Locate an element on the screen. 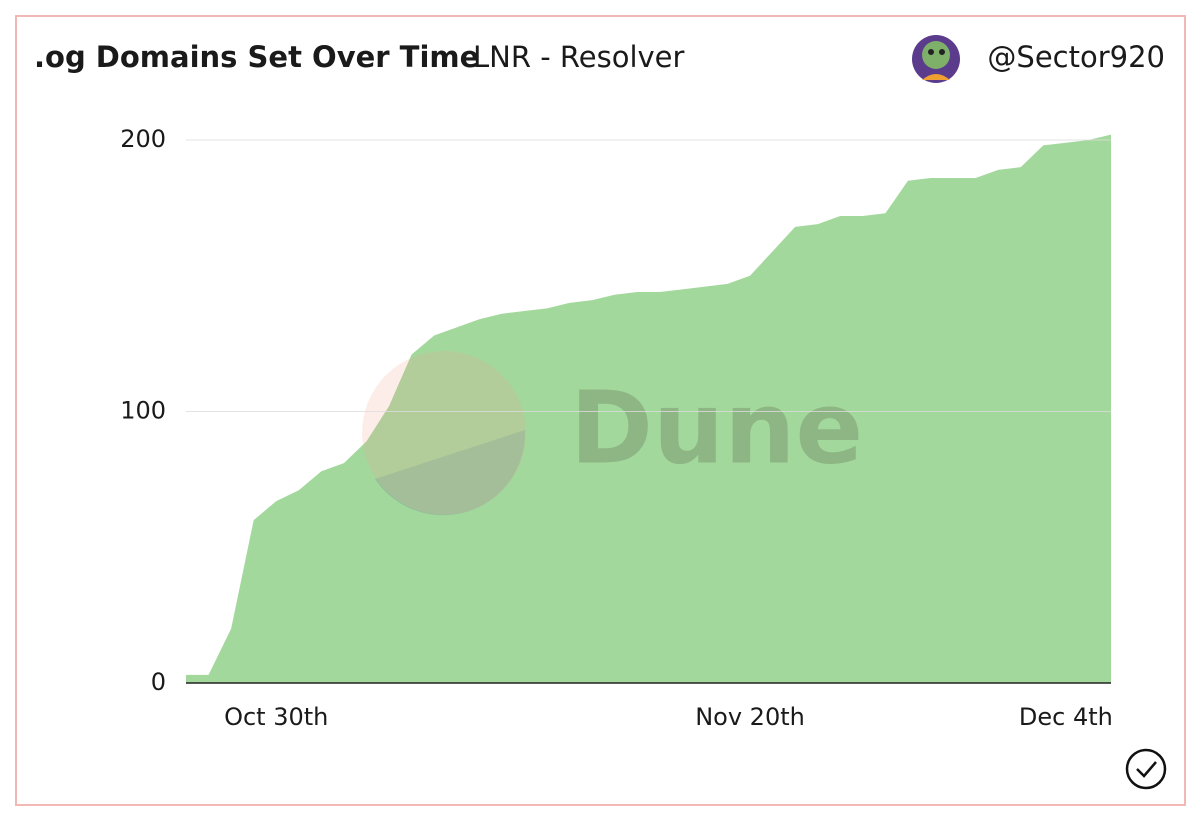  y-tick-label: 100 is located at coordinates (143, 411).